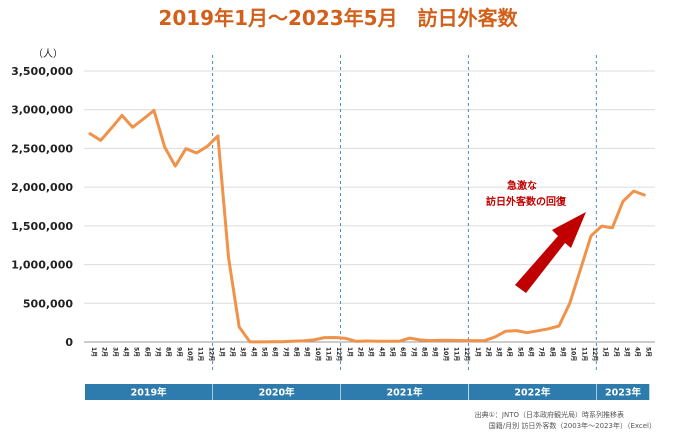  What do you see at coordinates (42, 265) in the screenshot?
I see `y-tick-label: 1,000,000` at bounding box center [42, 265].